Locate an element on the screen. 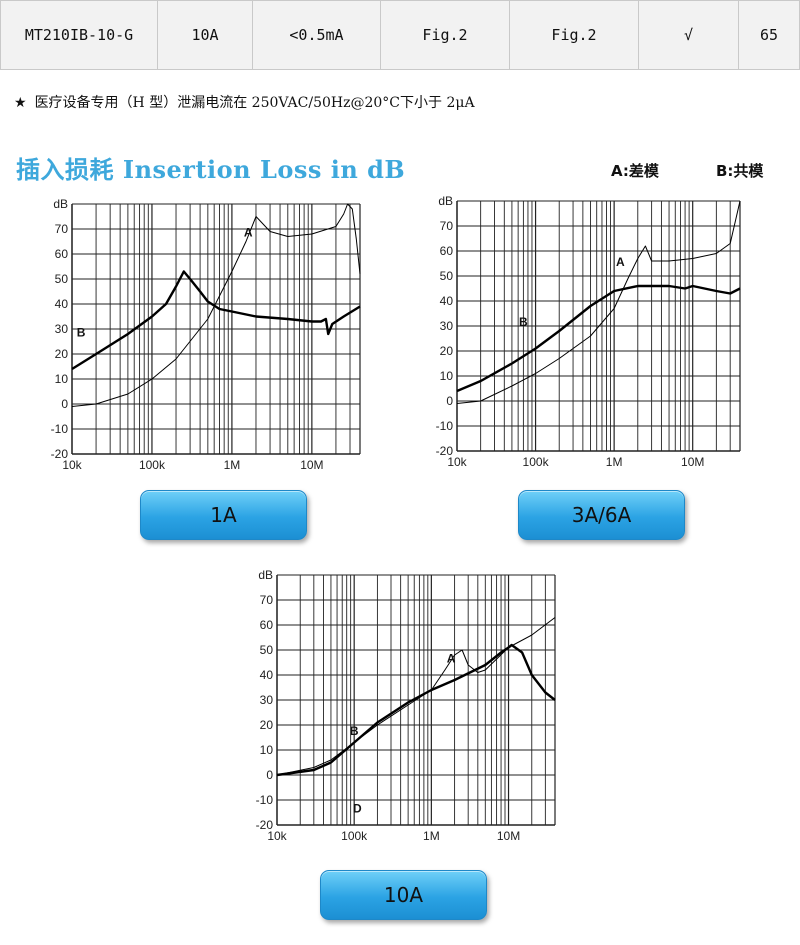 This screenshot has width=800, height=945. legend-common-mode: B:共模 is located at coordinates (740, 171).